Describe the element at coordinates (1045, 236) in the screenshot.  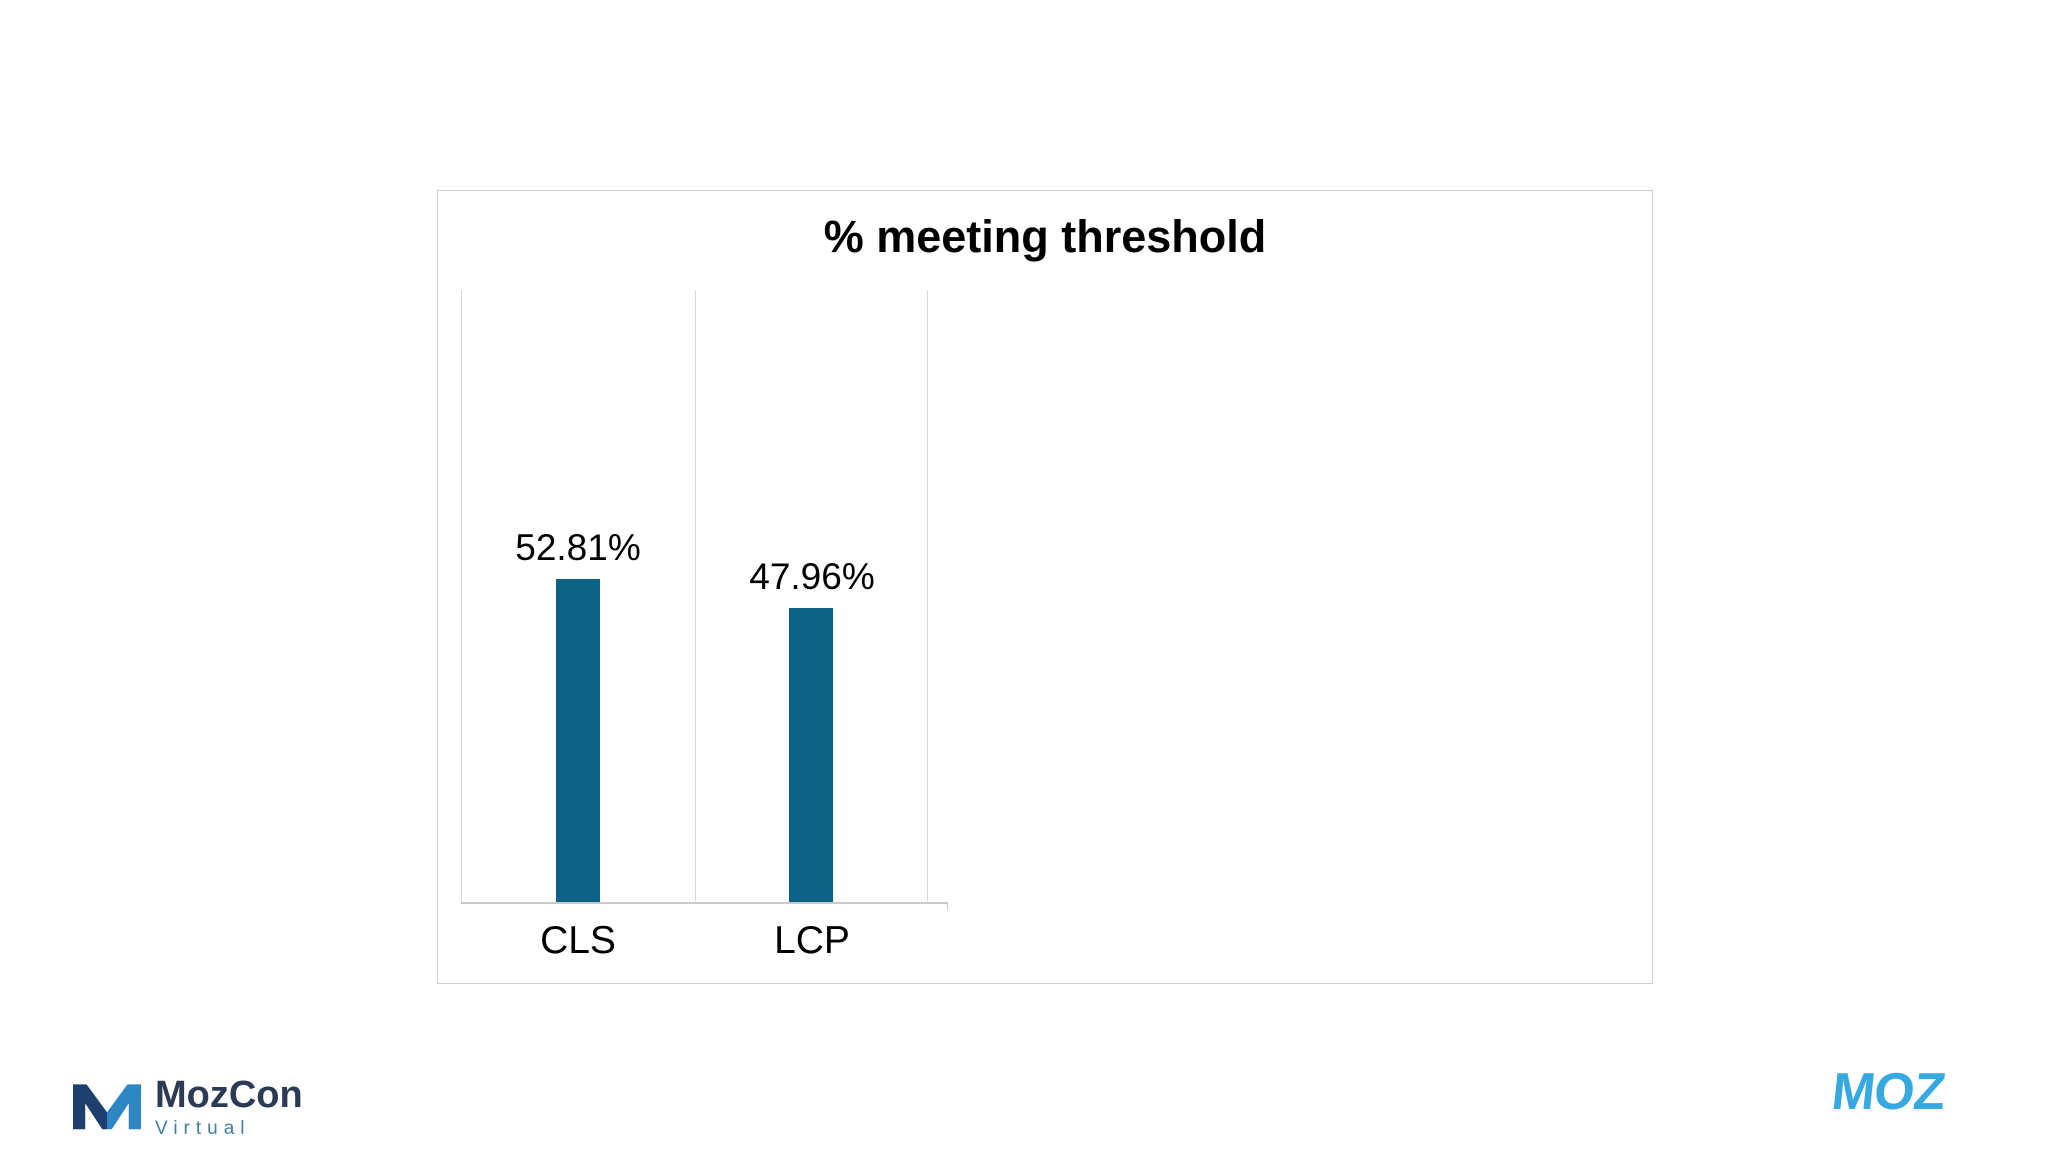
I see `chart-title: % meeting threshold` at that location.